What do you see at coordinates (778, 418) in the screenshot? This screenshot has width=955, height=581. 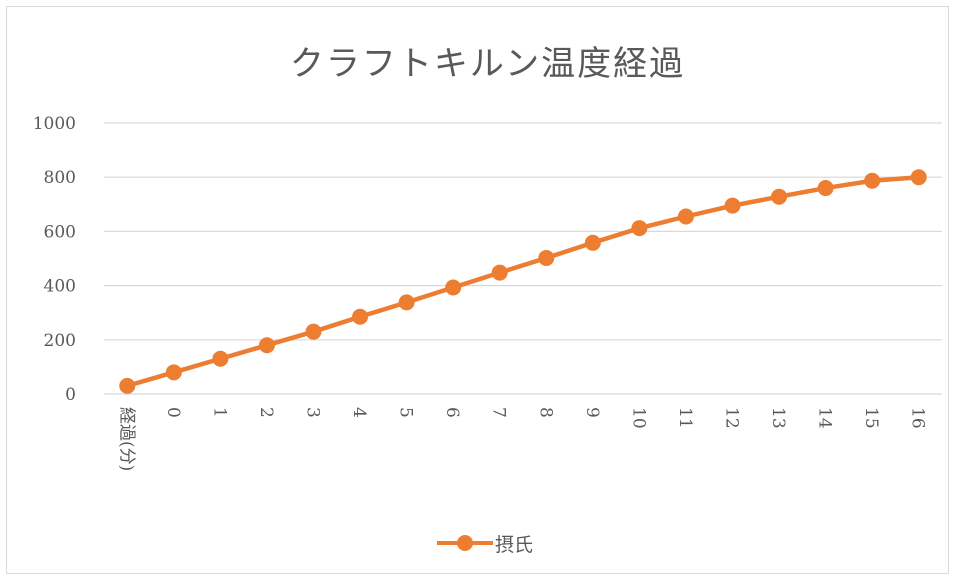 I see `x-tick-label: 13` at bounding box center [778, 418].